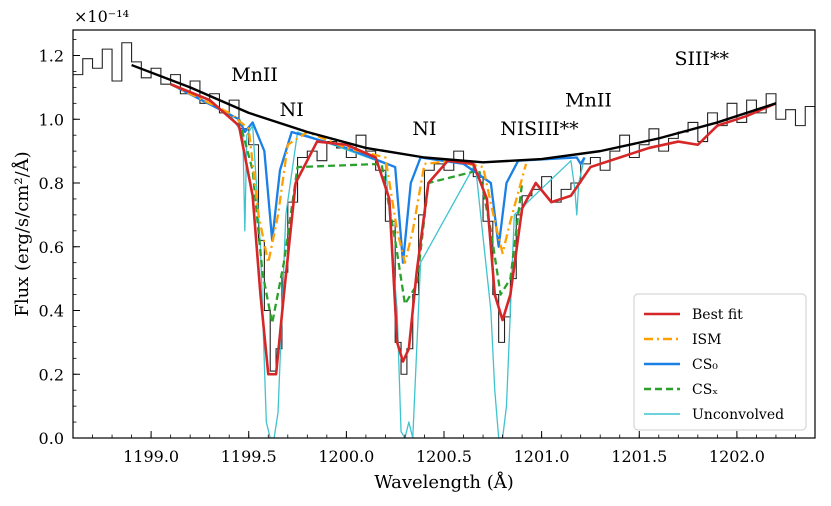 The height and width of the screenshot is (506, 831). Describe the element at coordinates (101, 16) in the screenshot. I see `y-scale-label: ×10⁻¹⁴` at that location.